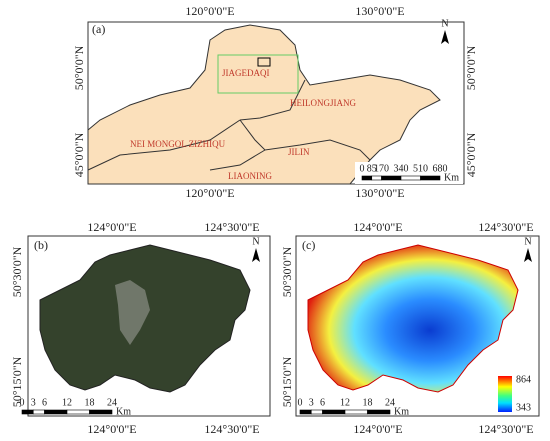 This screenshot has height=441, width=550. What do you see at coordinates (523, 407) in the screenshot?
I see `legend-min: 343` at bounding box center [523, 407].